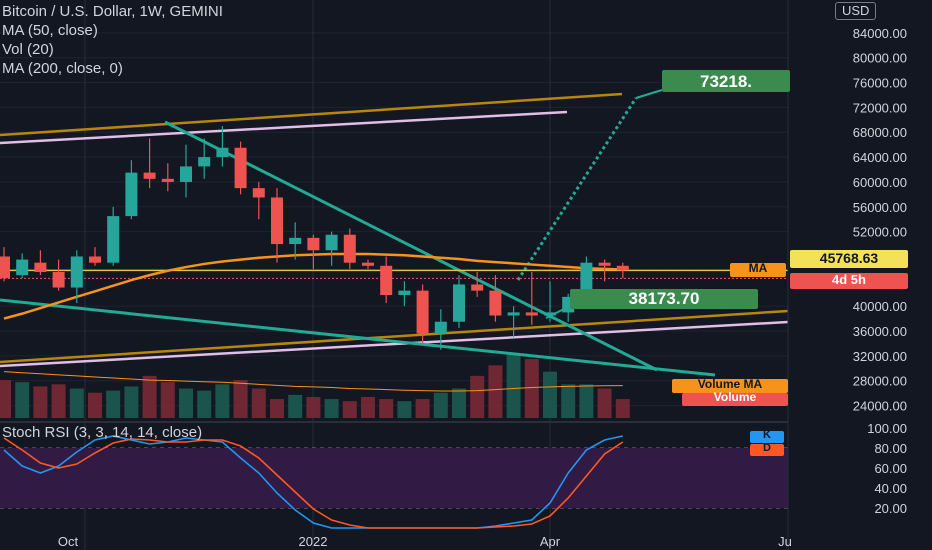 This screenshot has width=932, height=550. Describe the element at coordinates (880, 58) in the screenshot. I see `price-tick-label: 80000.00` at that location.